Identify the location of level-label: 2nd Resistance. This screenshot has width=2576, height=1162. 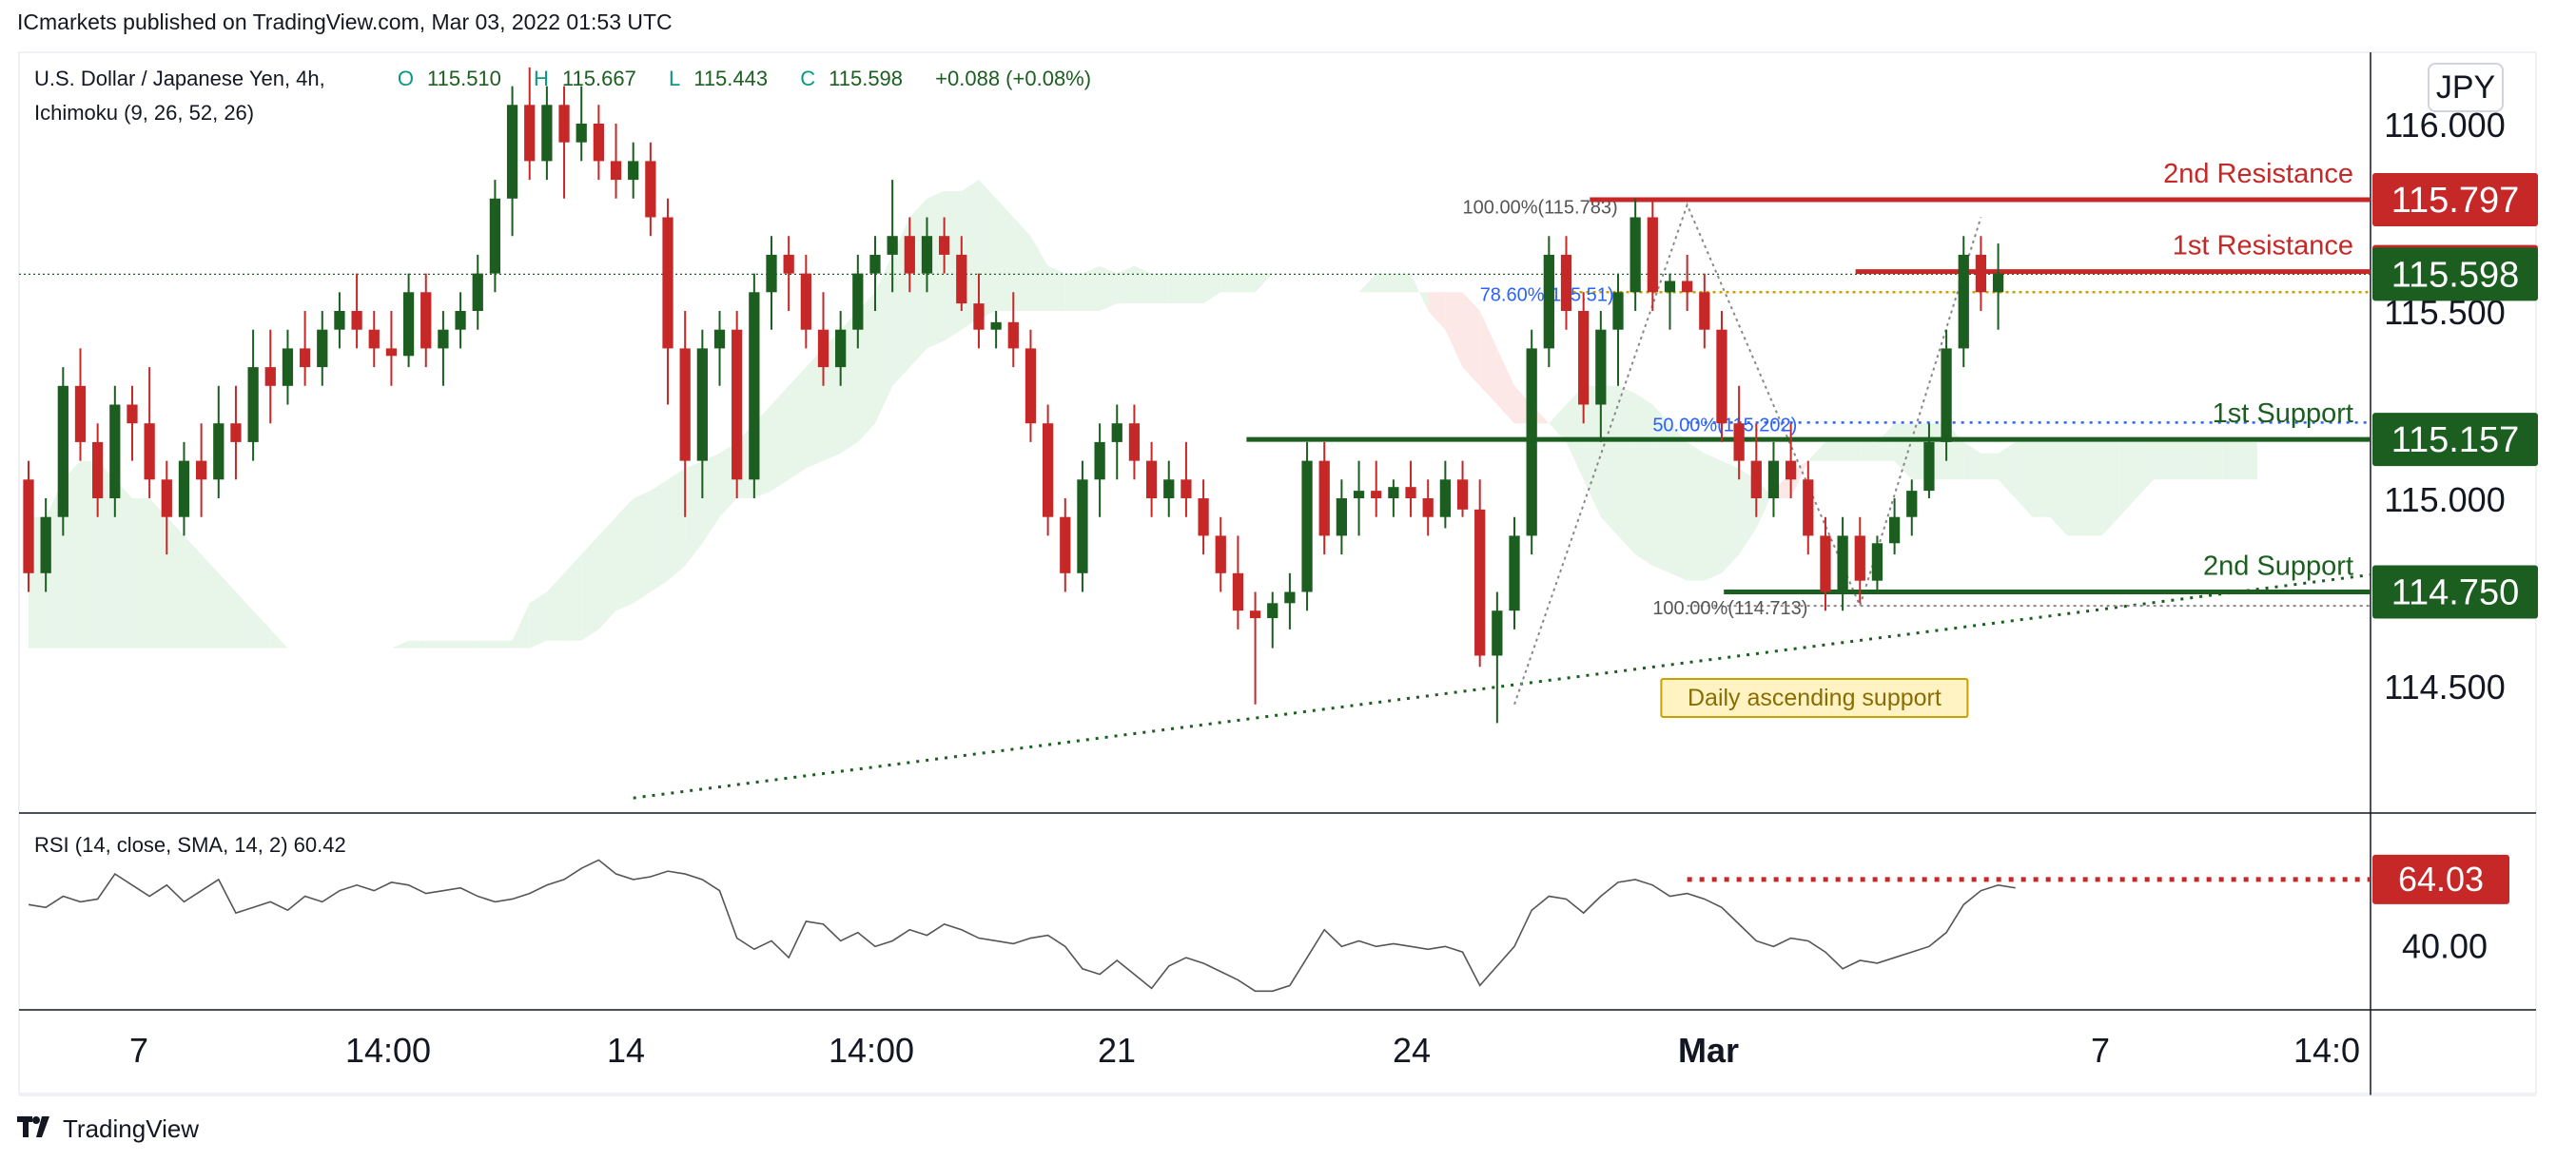
(2258, 174).